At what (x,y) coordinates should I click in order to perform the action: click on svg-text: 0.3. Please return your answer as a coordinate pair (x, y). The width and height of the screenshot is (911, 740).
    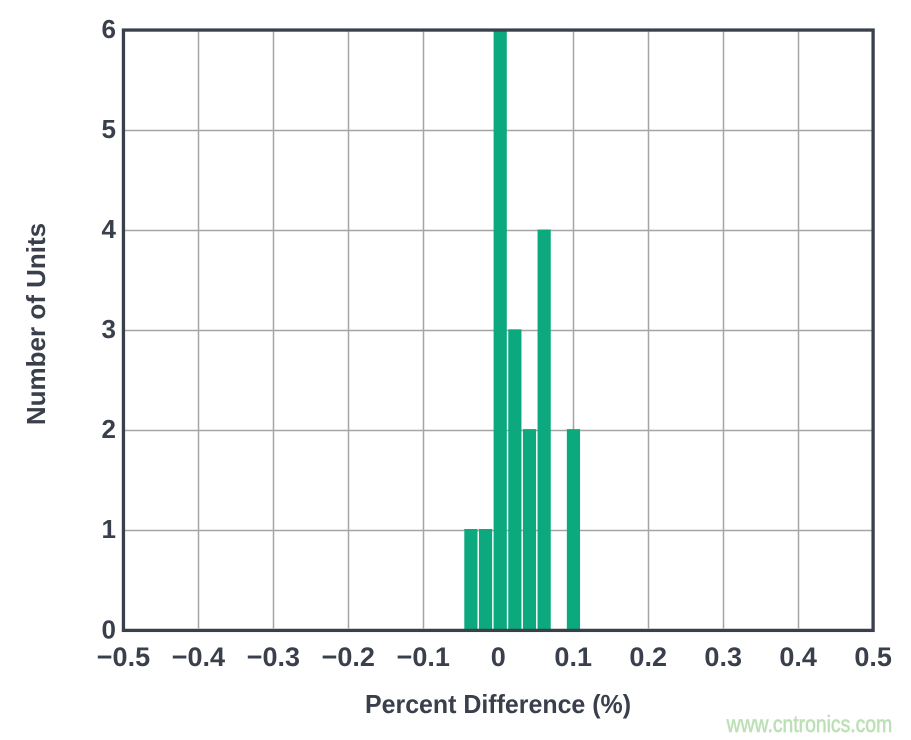
    Looking at the image, I should click on (723, 657).